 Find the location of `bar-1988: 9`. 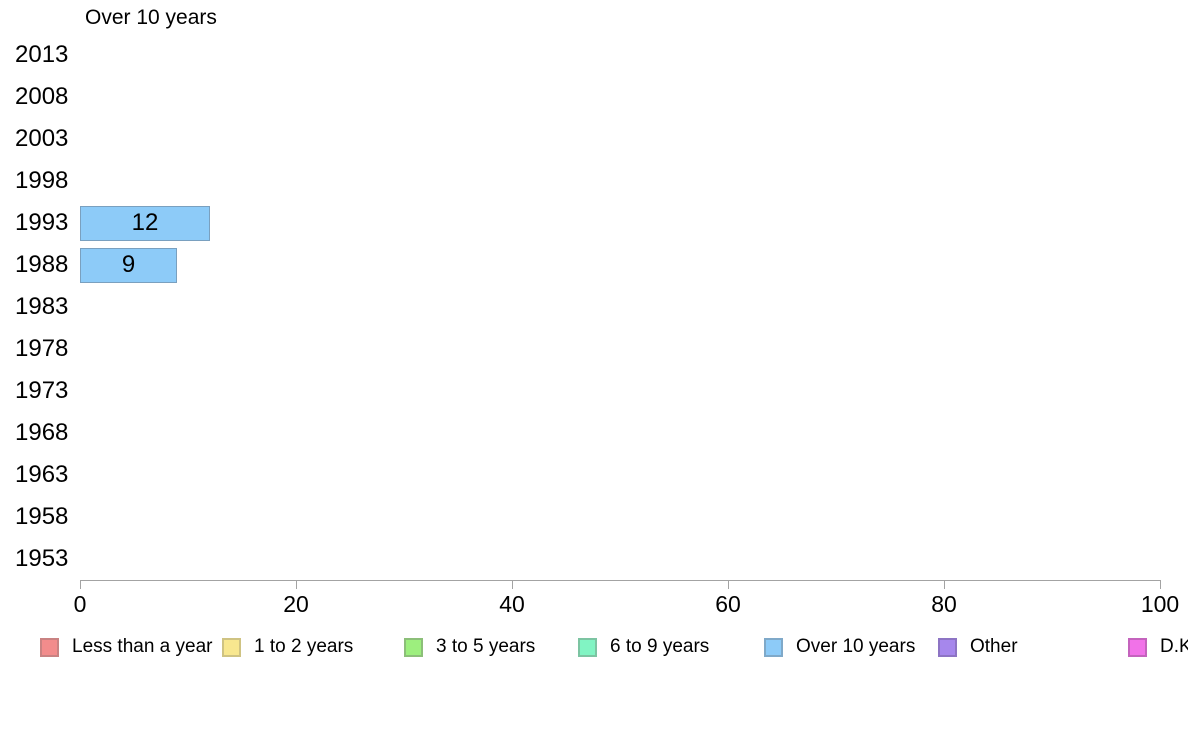

bar-1988: 9 is located at coordinates (128, 265).